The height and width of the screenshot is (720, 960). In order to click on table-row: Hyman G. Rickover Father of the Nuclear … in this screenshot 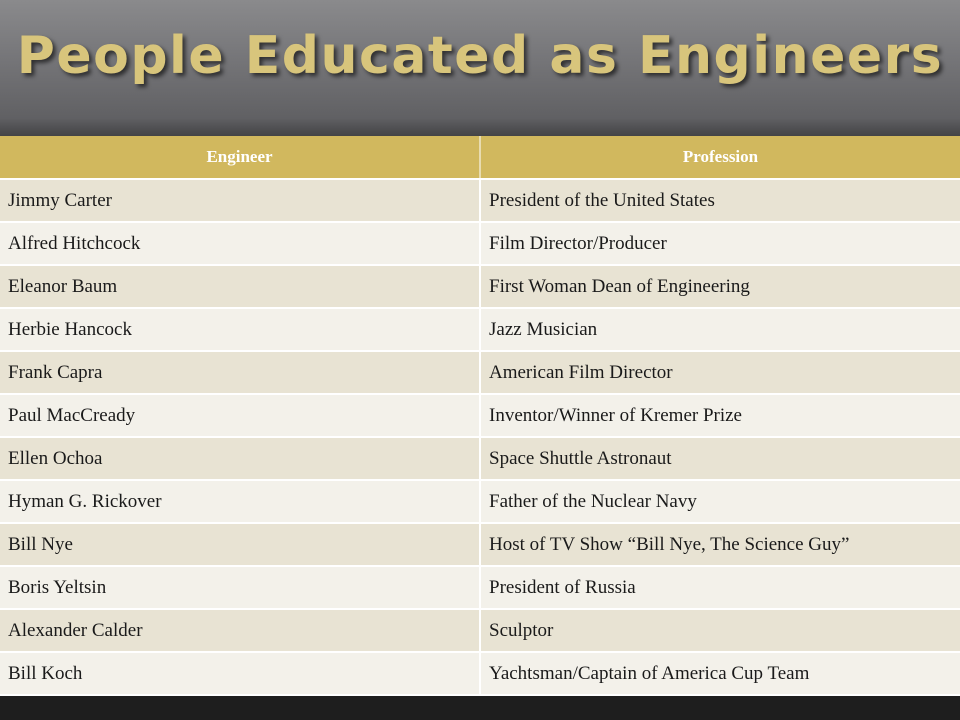, I will do `click(480, 502)`.